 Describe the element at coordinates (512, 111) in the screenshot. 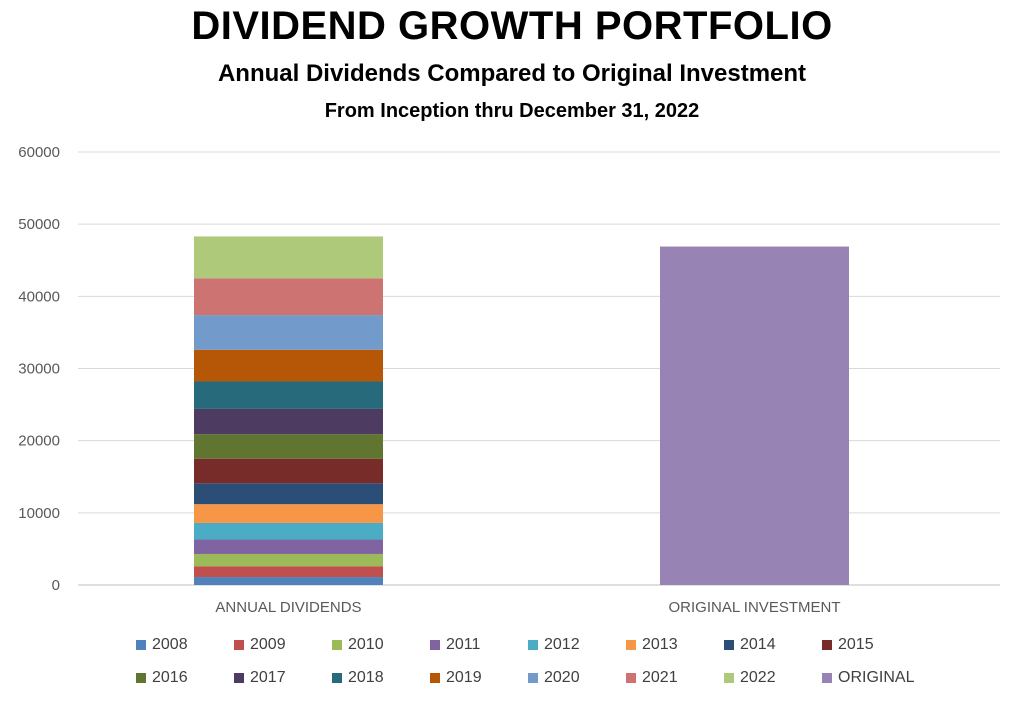

I see `chart-date-range: From Inception thru December 31, 2022` at that location.